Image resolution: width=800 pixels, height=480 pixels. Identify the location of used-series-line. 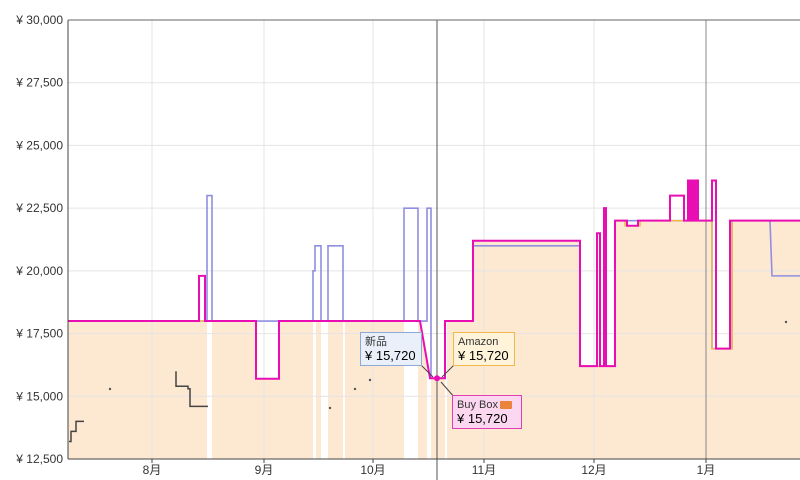
(76, 431).